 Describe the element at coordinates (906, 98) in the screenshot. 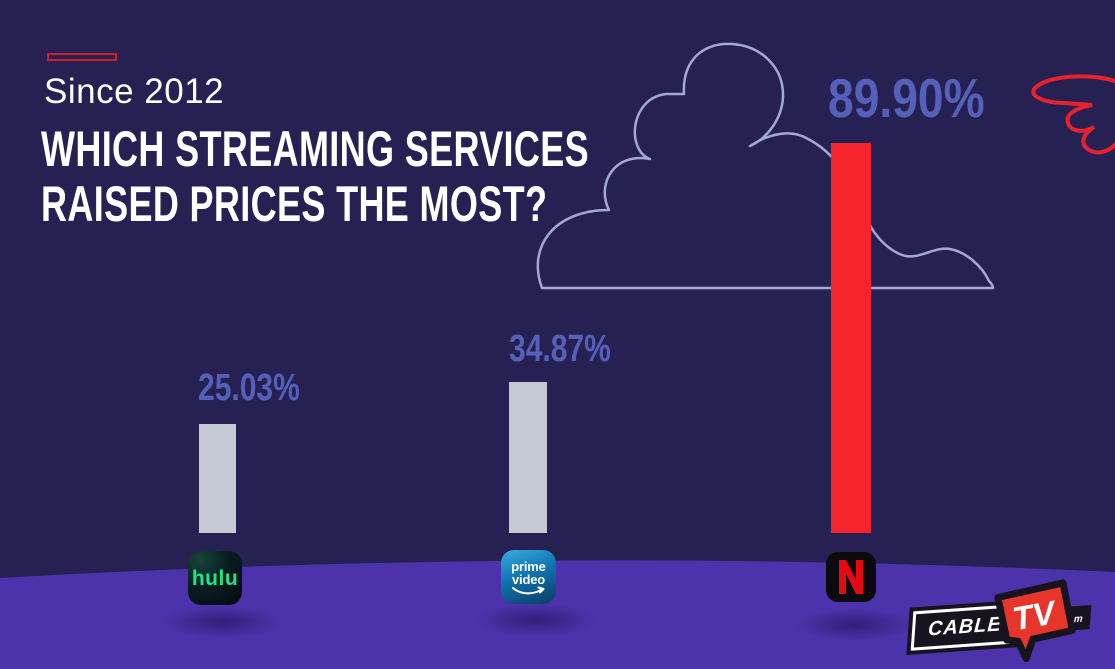

I see `netflix-value-label: 89.90%` at that location.